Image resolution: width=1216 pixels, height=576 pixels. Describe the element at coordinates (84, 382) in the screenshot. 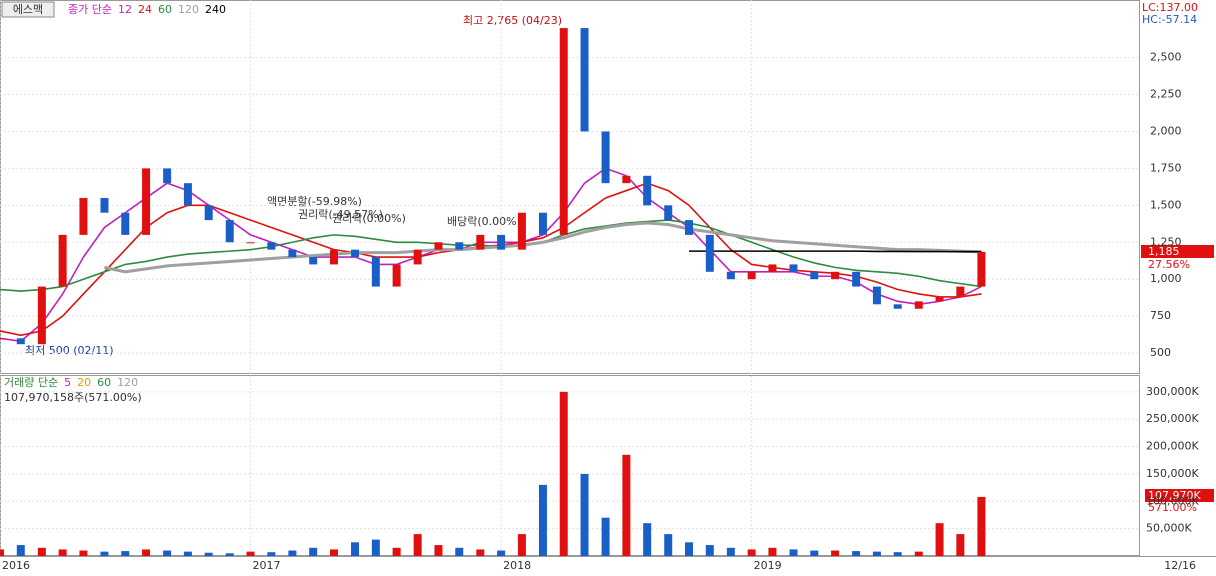

I see `volume-legend-entry: 20` at that location.